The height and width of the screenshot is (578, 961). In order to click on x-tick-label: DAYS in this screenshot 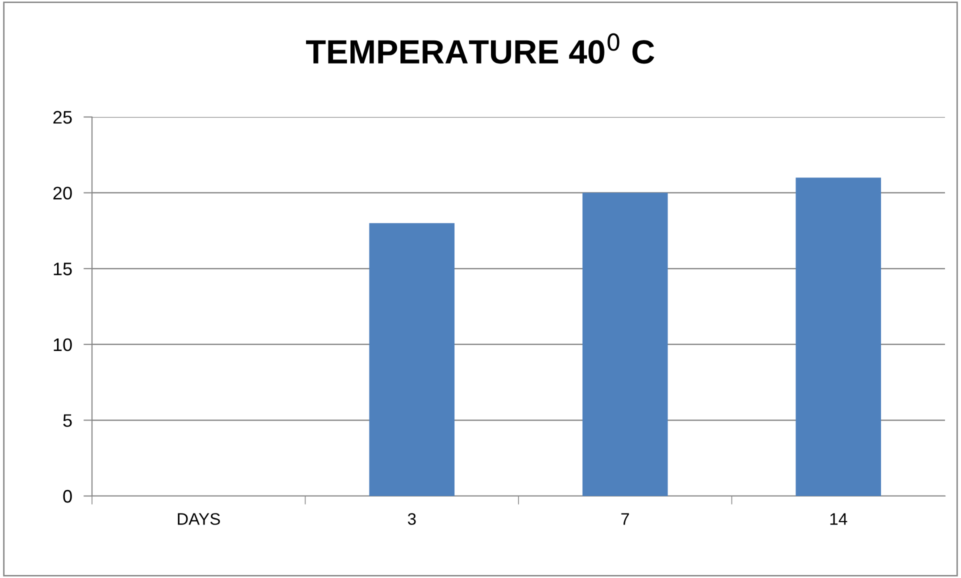, I will do `click(199, 519)`.